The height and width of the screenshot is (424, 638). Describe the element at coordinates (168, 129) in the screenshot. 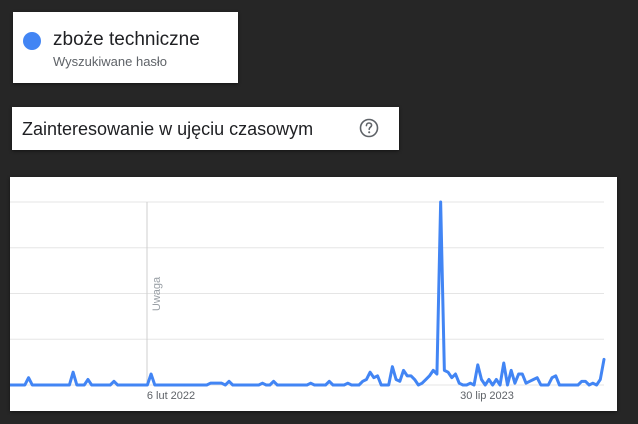

I see `section-title: Zainteresowanie w ujęciu czasowym` at that location.